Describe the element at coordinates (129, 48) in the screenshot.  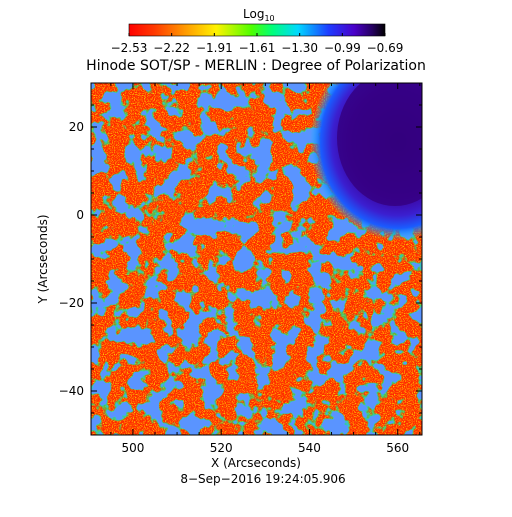
I see `colorbar-tick-label: −2.53` at that location.